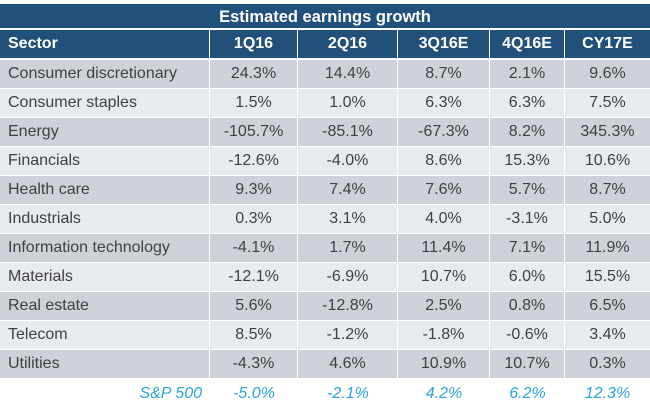 This screenshot has height=418, width=650. What do you see at coordinates (105, 277) in the screenshot?
I see `sector-name-cell: Materials` at bounding box center [105, 277].